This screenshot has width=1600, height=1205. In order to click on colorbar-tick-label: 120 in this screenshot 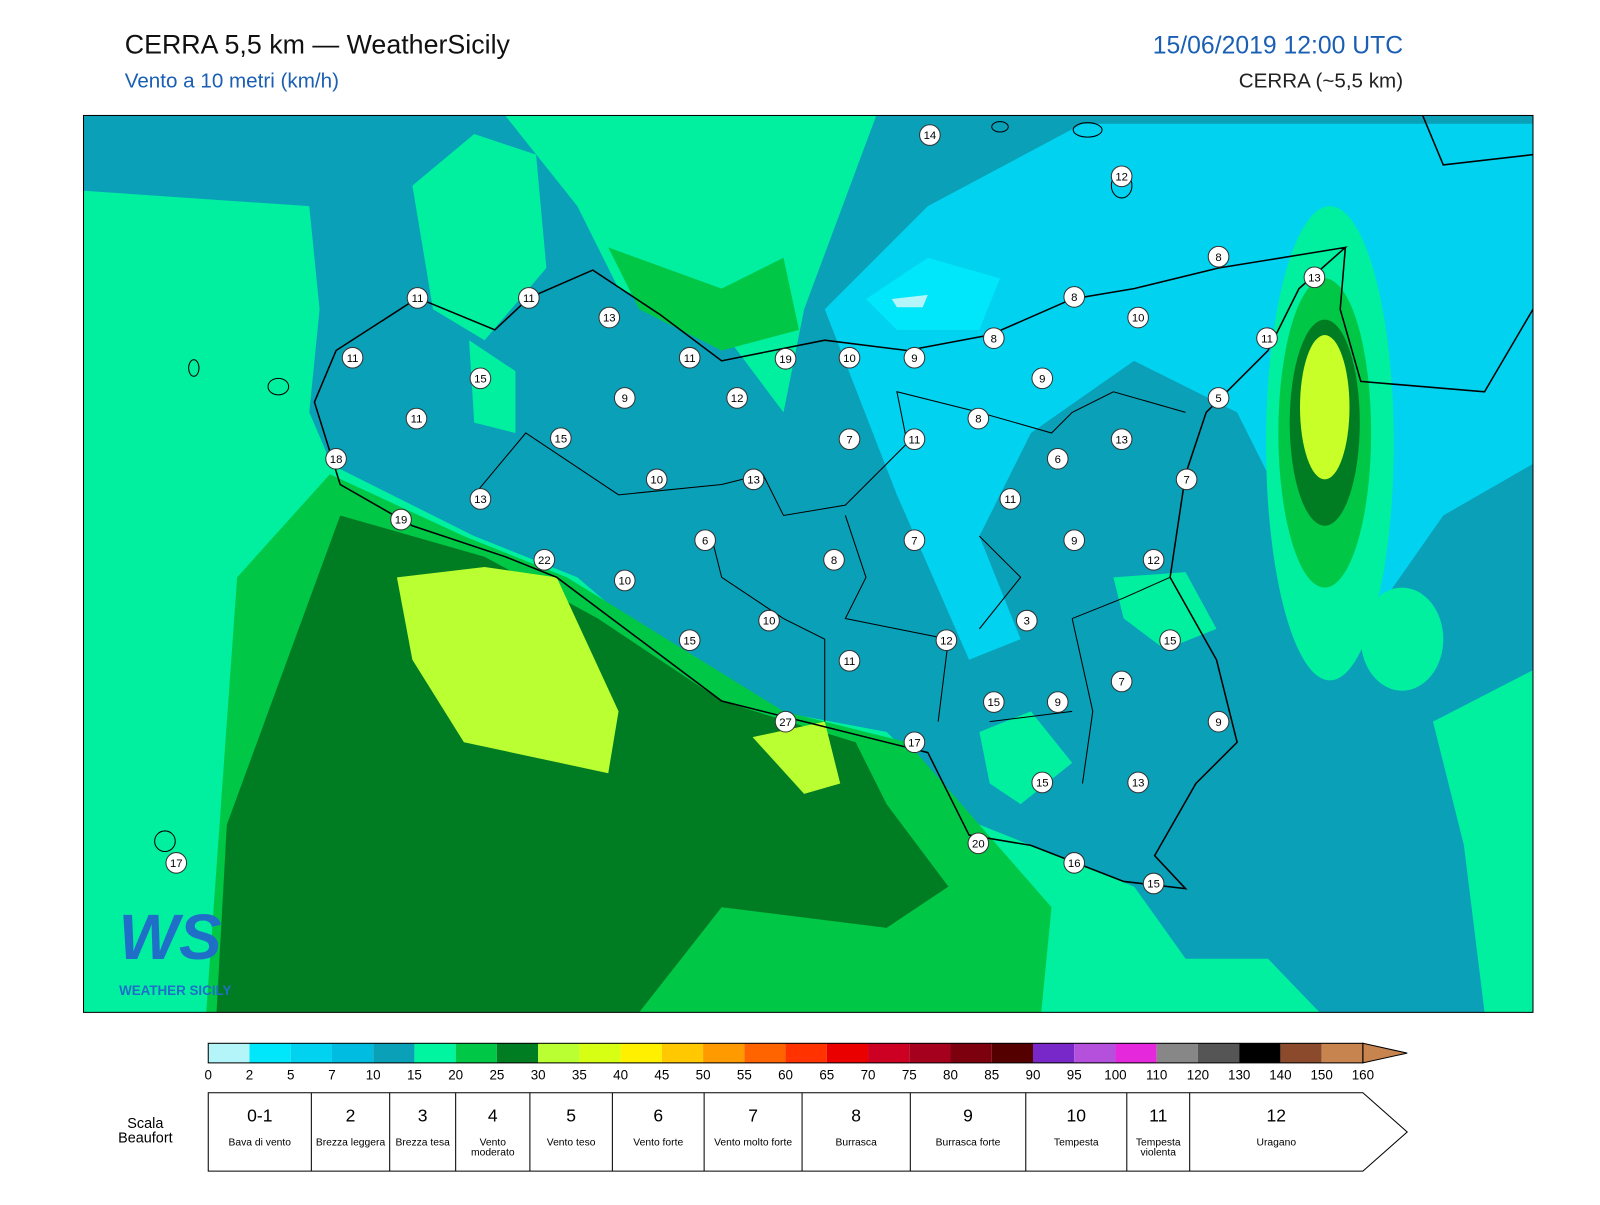, I will do `click(1198, 1074)`.